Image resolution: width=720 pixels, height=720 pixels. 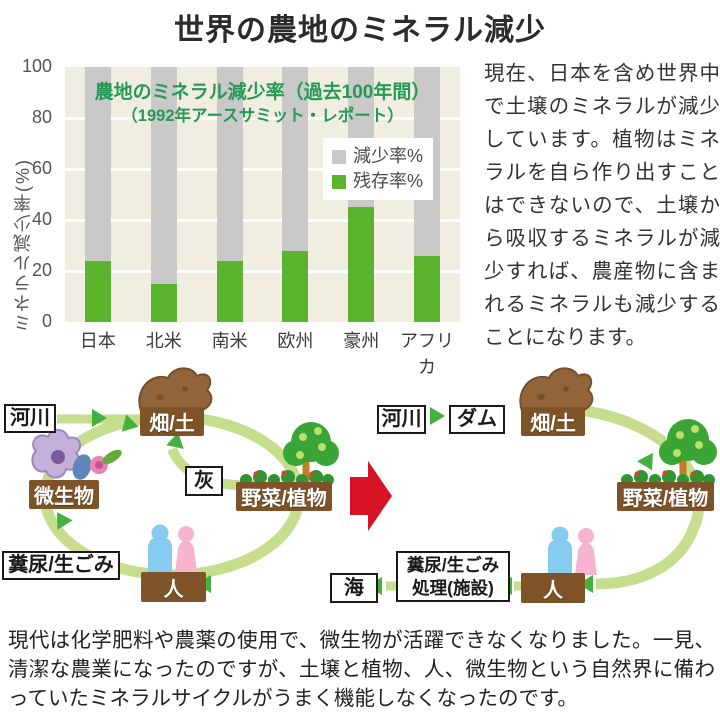 I want to click on left-river-box: 河川, so click(x=30, y=418).